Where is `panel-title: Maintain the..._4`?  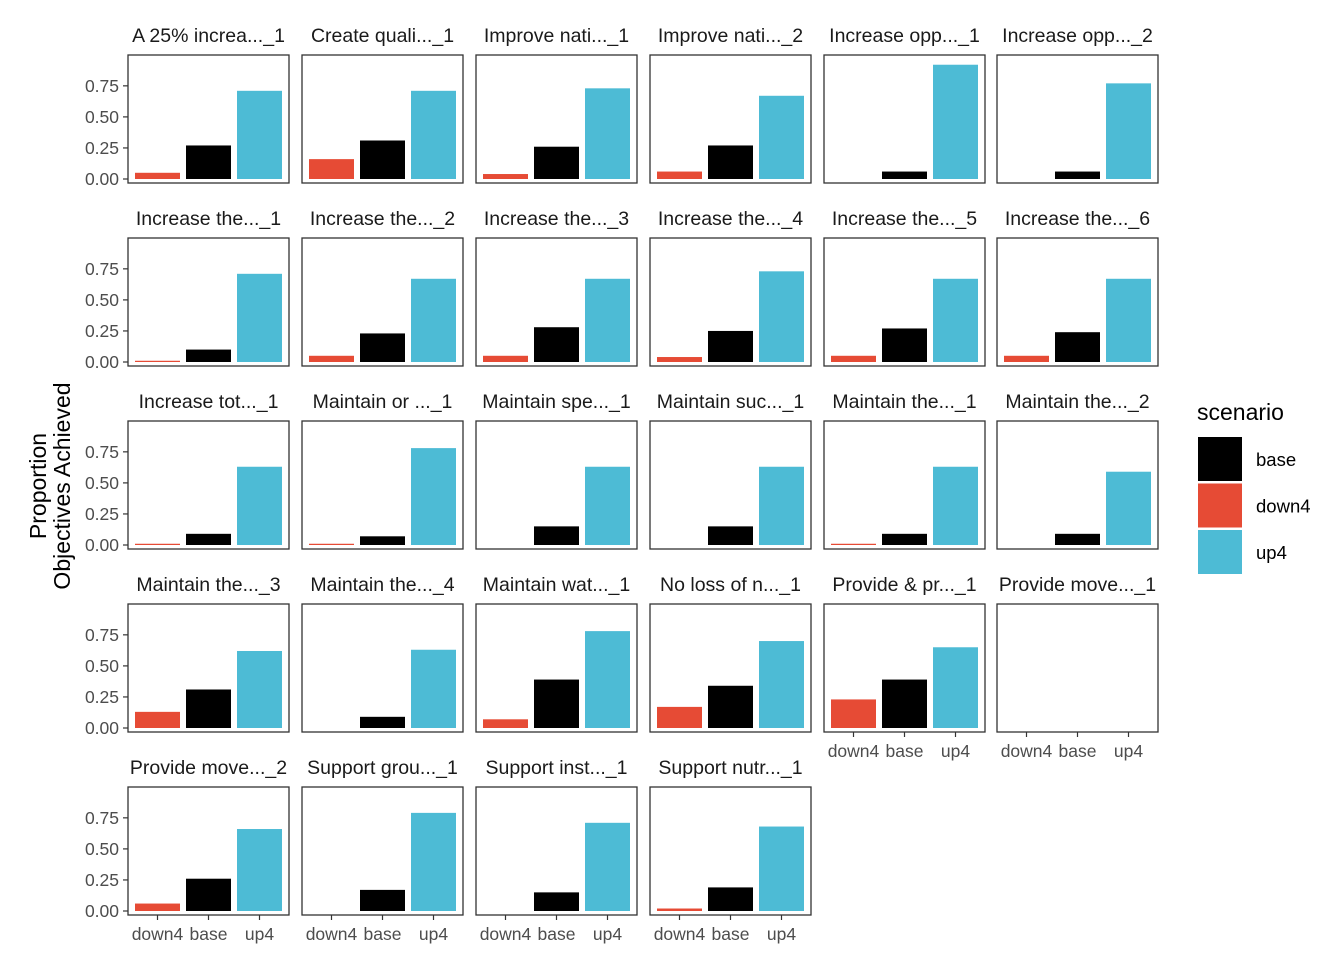
panel-title: Maintain the..._4 is located at coordinates (382, 585).